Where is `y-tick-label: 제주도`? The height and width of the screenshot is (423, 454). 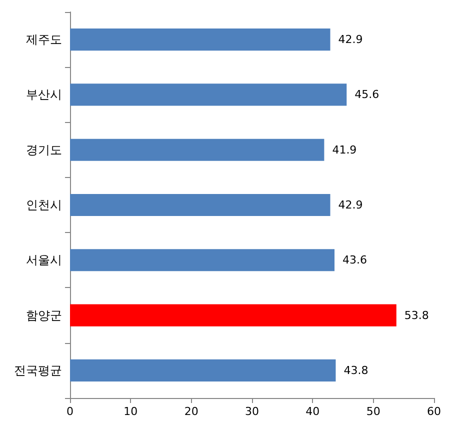 y-tick-label: 제주도 is located at coordinates (44, 39).